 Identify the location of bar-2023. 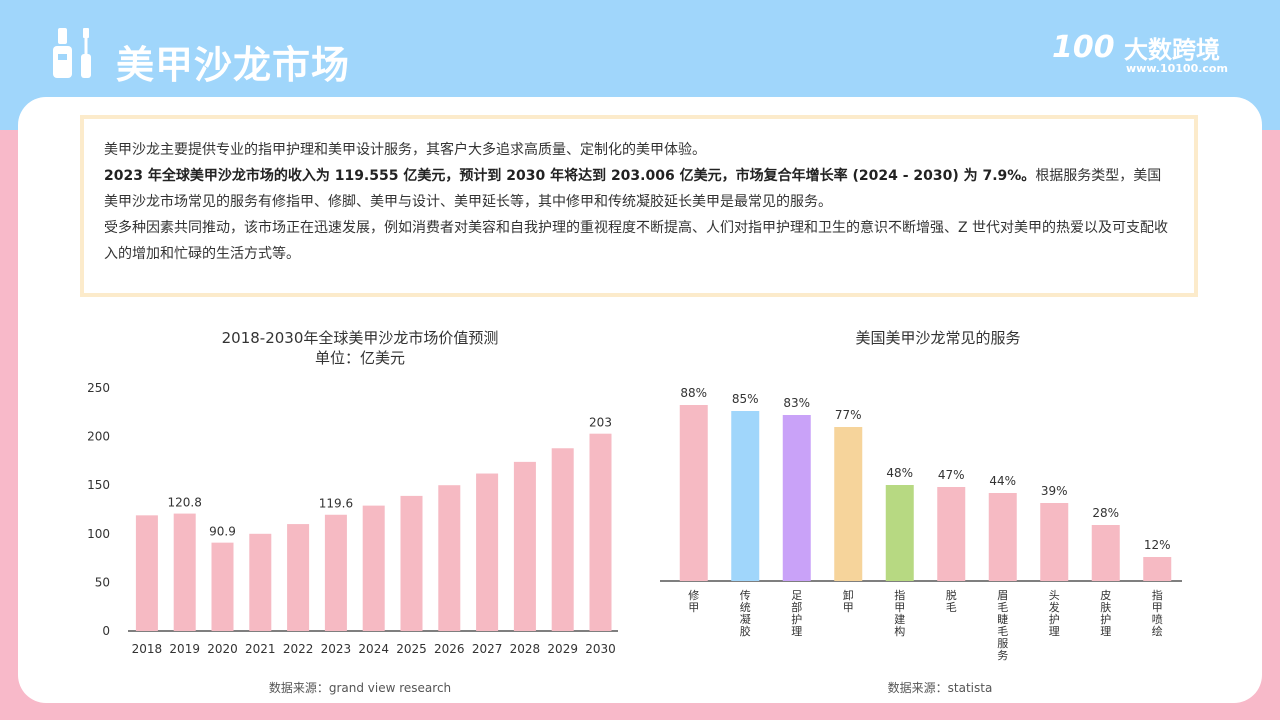
(335, 572).